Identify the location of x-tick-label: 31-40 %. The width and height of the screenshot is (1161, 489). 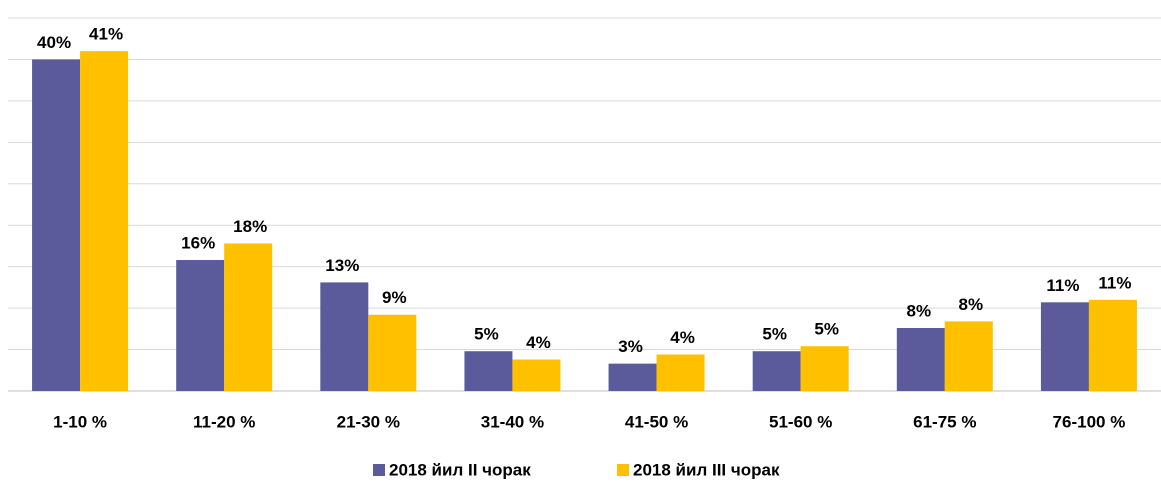
(512, 421).